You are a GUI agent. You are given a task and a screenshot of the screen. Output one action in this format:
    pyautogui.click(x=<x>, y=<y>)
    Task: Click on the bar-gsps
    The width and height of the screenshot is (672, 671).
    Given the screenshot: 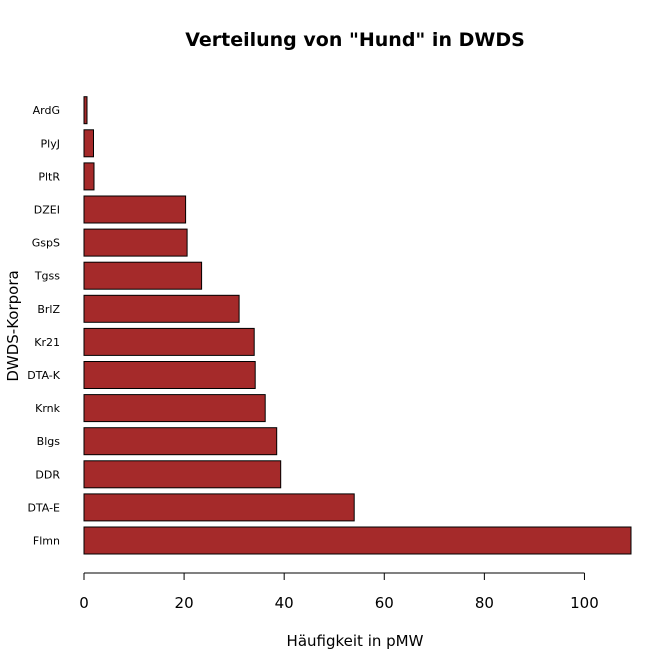 What is the action you would take?
    pyautogui.click(x=135, y=242)
    